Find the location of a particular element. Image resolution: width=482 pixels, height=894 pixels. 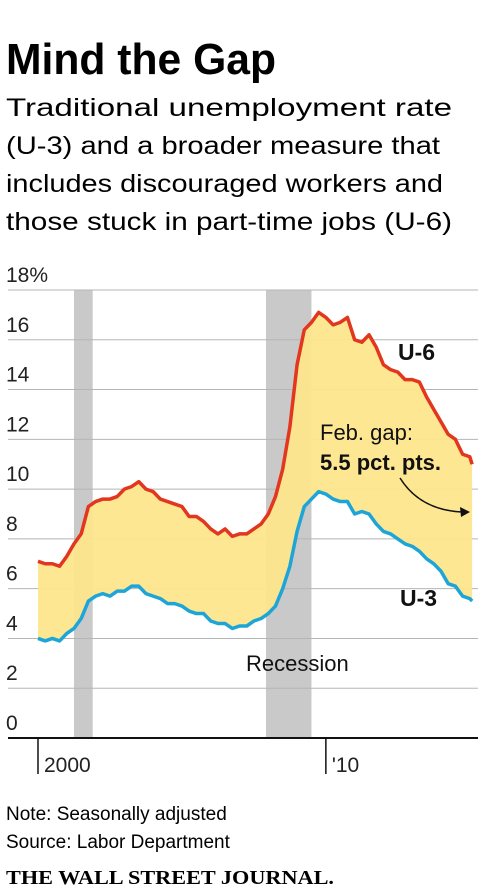

subtitle: Traditional unemployment rate is located at coordinates (229, 108).